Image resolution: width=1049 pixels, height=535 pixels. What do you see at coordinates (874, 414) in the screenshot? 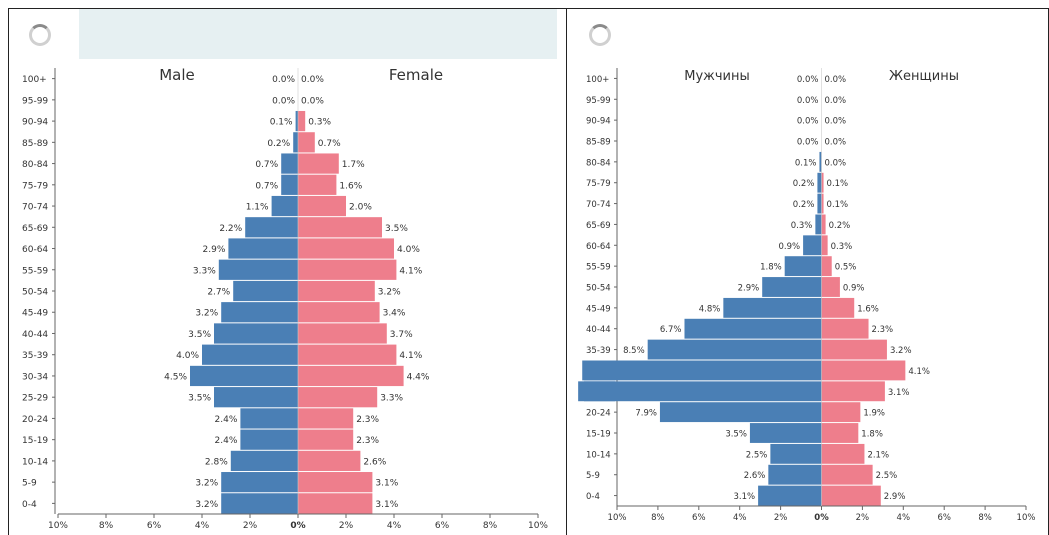
I see `female-value-label: 1.9%` at bounding box center [874, 414].